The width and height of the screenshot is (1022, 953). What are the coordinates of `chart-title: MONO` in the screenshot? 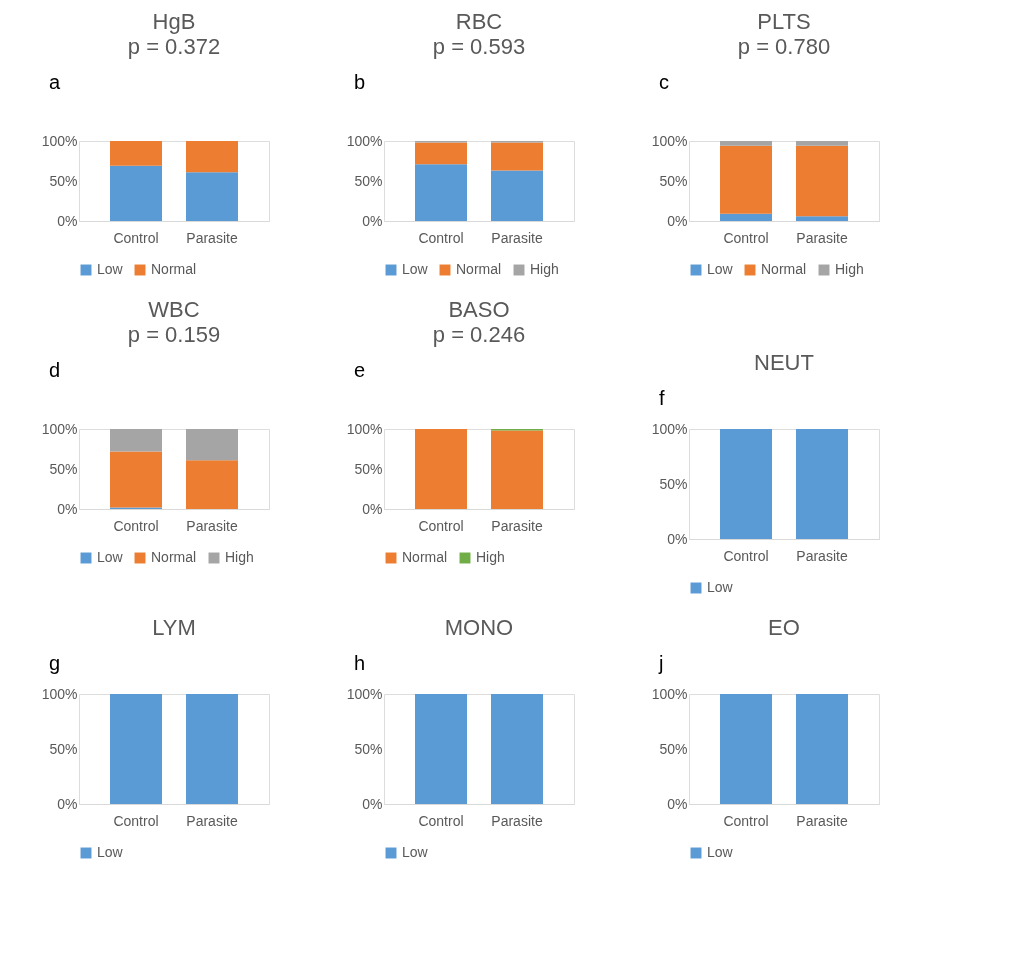 It's located at (479, 627).